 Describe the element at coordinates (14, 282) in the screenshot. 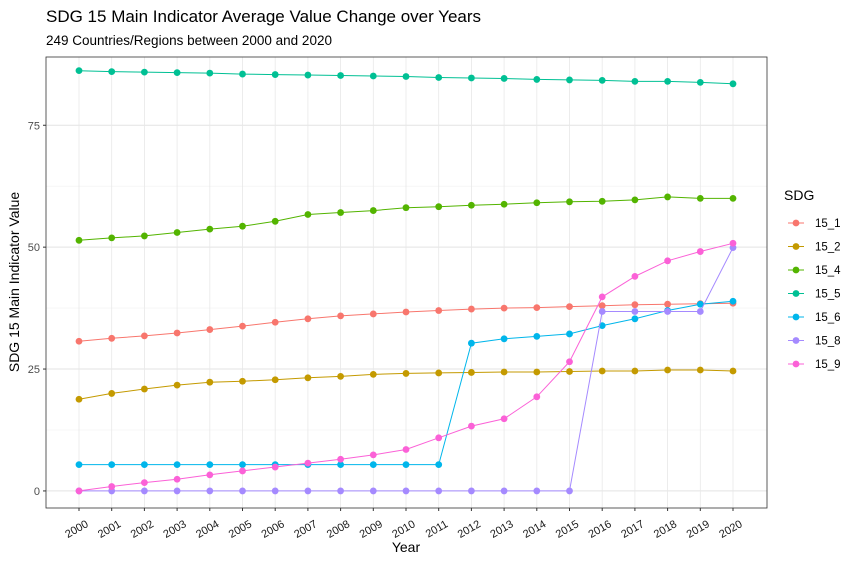

I see `y-axis-label: SDG 15 Main Indicator Value` at that location.